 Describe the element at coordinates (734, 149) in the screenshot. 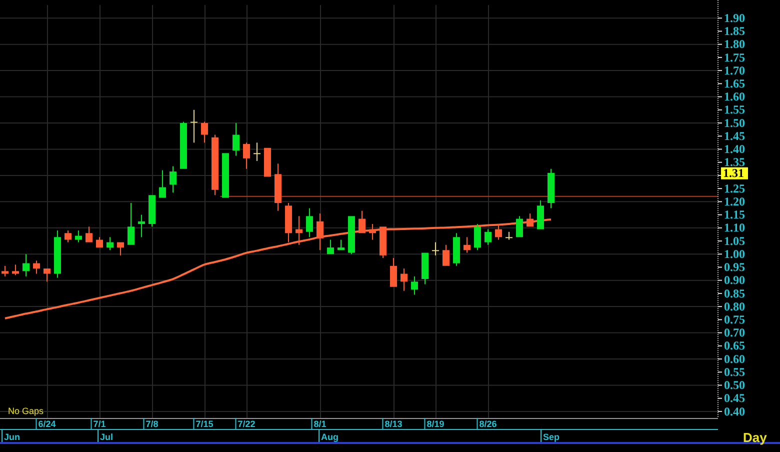

I see `y-tick-label: 1.40` at that location.